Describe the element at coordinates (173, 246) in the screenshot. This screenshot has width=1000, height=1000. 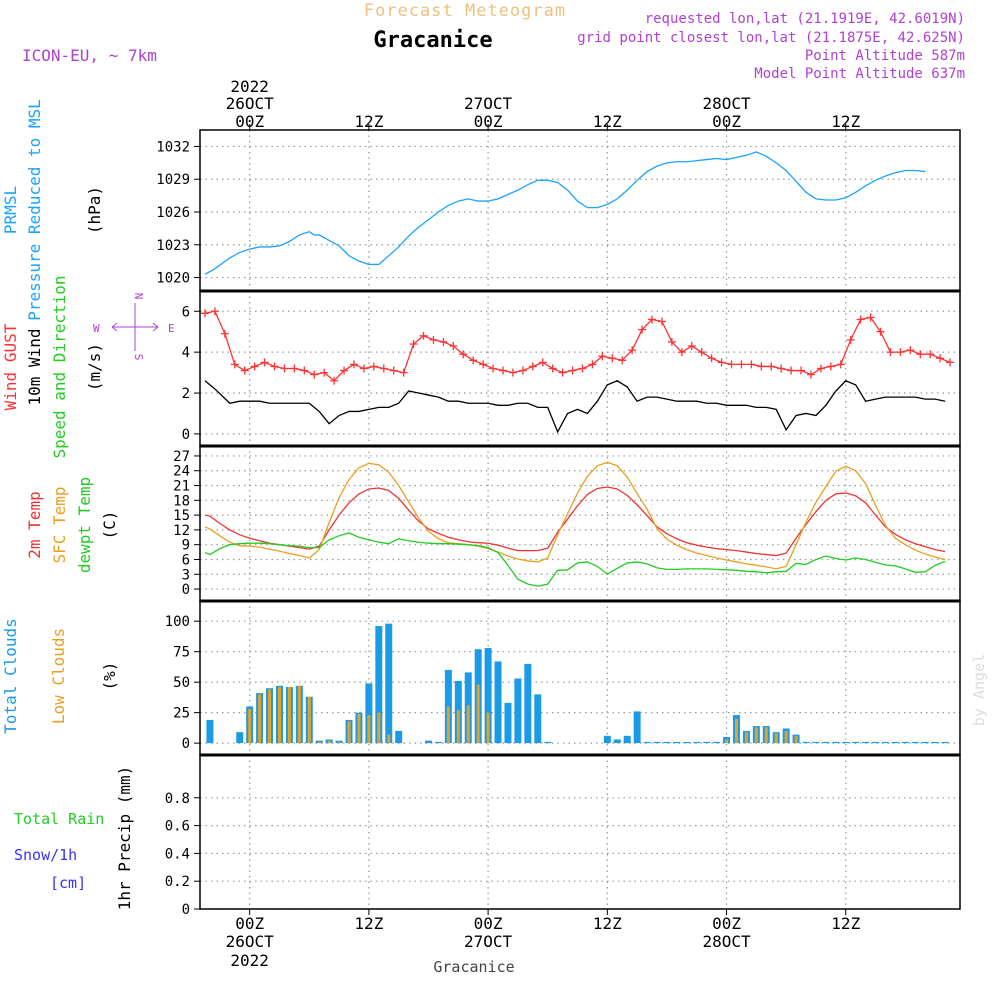
I see `ytick-label: 1023` at that location.